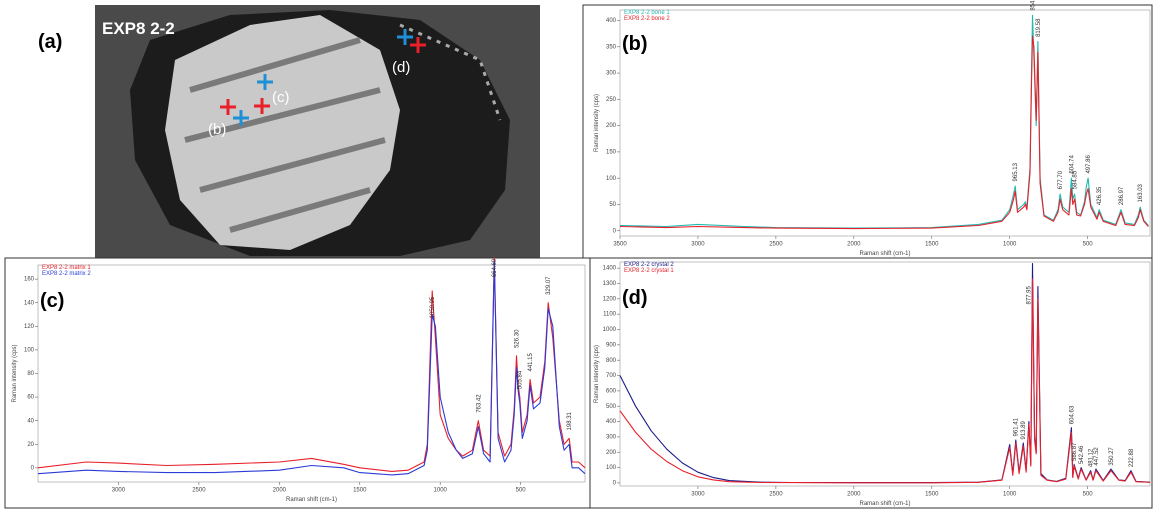  I want to click on fracture, so click(285, 135).